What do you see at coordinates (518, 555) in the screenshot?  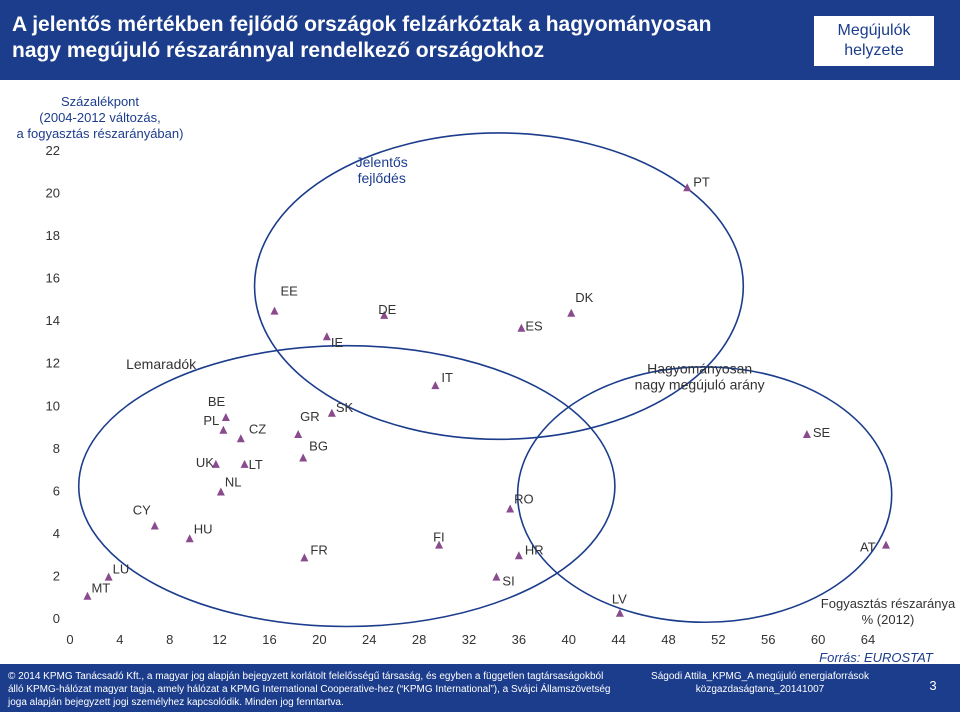 I see `marker-hr` at bounding box center [518, 555].